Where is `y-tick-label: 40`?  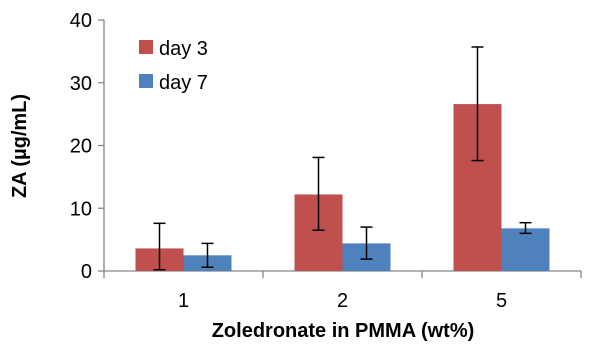 y-tick-label: 40 is located at coordinates (81, 21).